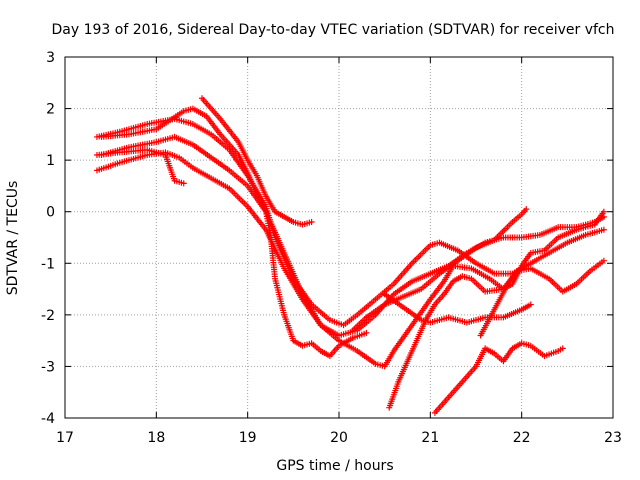 The image size is (640, 480). I want to click on x-tick-label: 19, so click(248, 438).